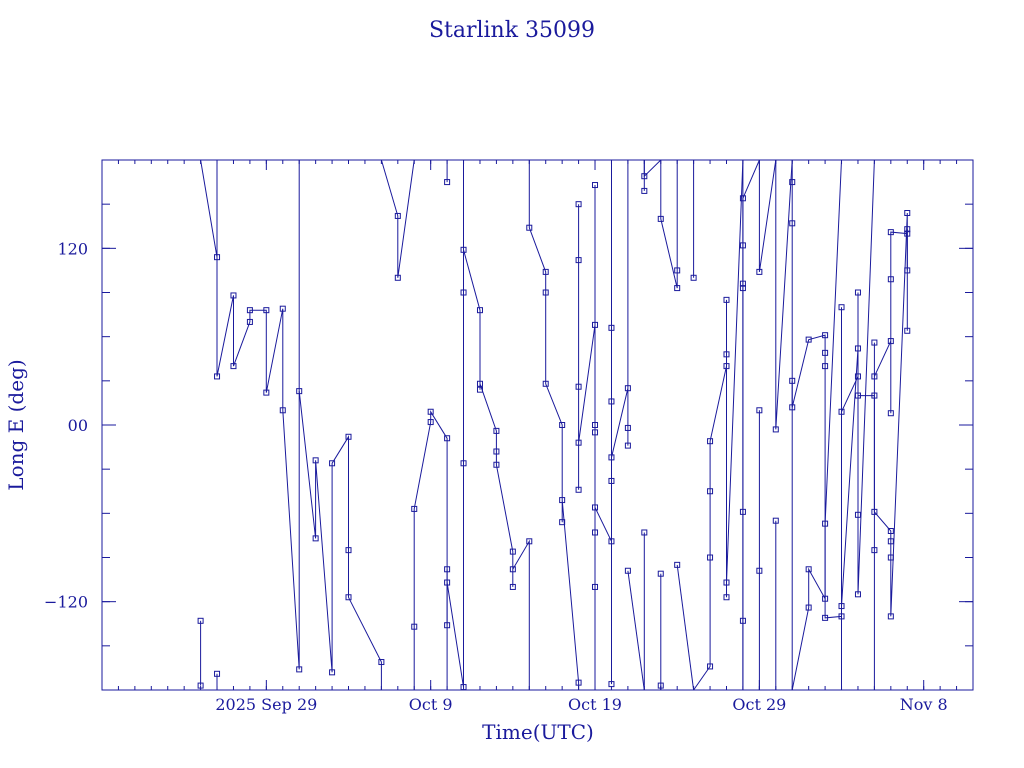  Describe the element at coordinates (72, 248) in the screenshot. I see `y-tick-label: 120` at that location.